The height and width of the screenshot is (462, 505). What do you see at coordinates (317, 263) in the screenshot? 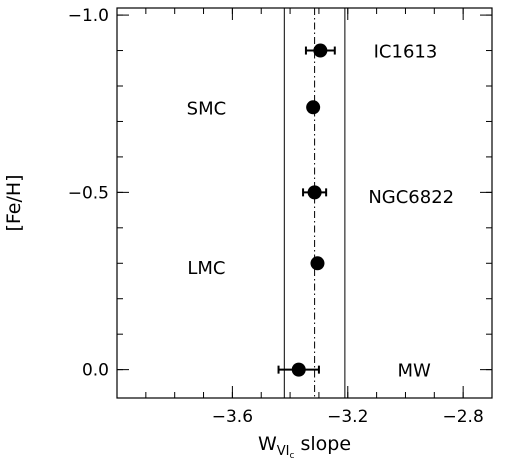
I see `data-point-lmc` at bounding box center [317, 263].